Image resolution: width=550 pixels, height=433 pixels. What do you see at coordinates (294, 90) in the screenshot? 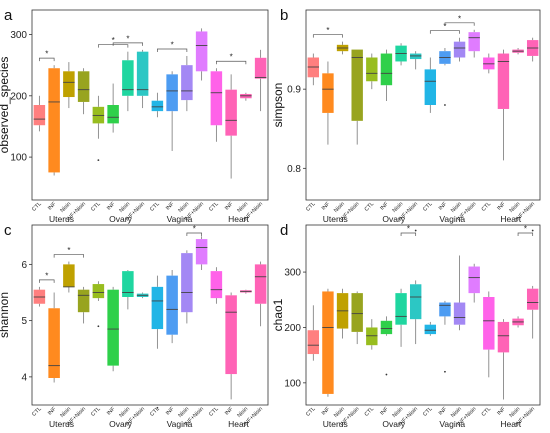
I see `y-tick-label: 0.9` at bounding box center [294, 90].